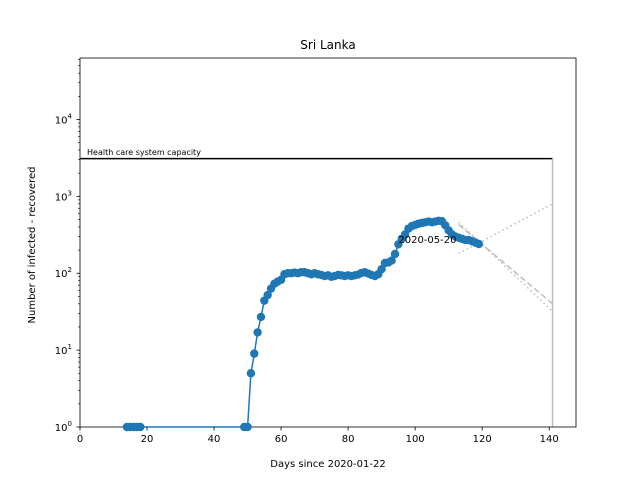 This screenshot has height=480, width=640. Describe the element at coordinates (482, 439) in the screenshot. I see `x-tick-label: 120` at that location.